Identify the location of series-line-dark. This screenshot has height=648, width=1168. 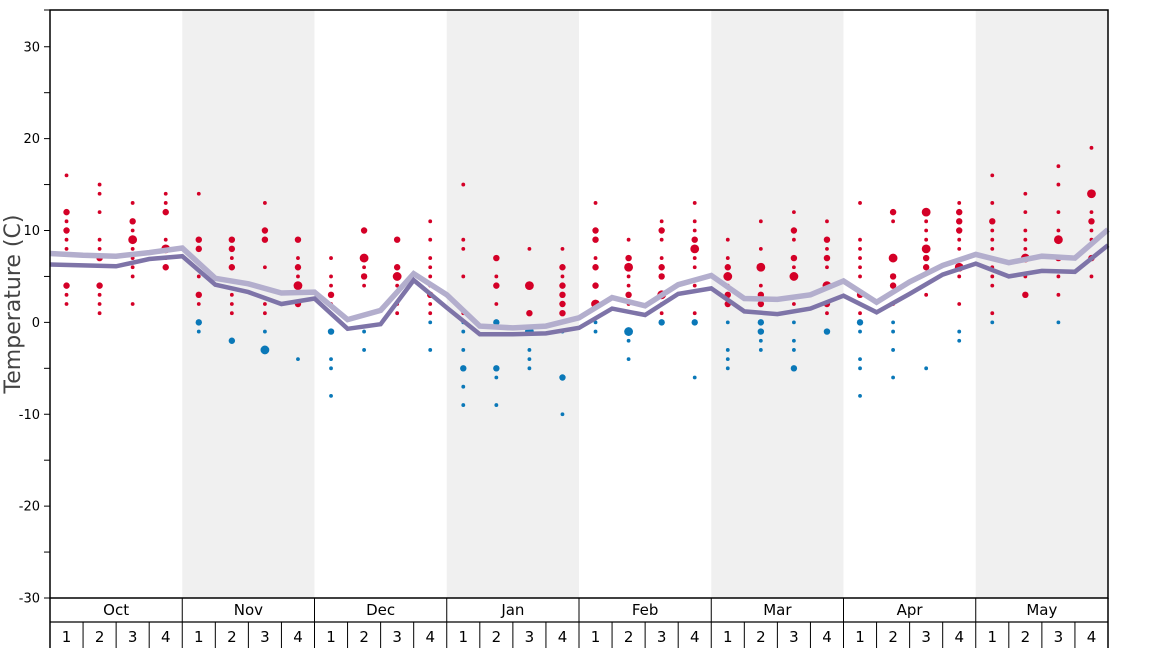
(579, 290).